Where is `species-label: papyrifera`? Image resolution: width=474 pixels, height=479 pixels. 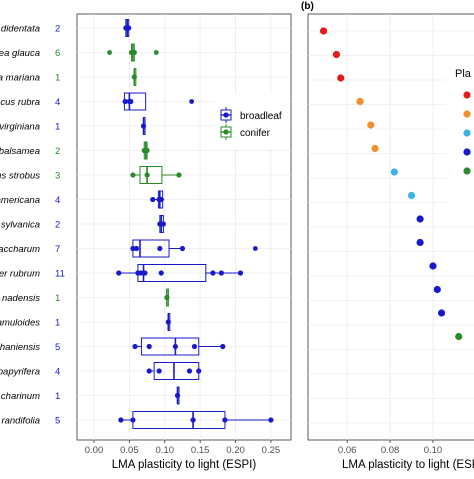 species-label: papyrifera is located at coordinates (20, 372).